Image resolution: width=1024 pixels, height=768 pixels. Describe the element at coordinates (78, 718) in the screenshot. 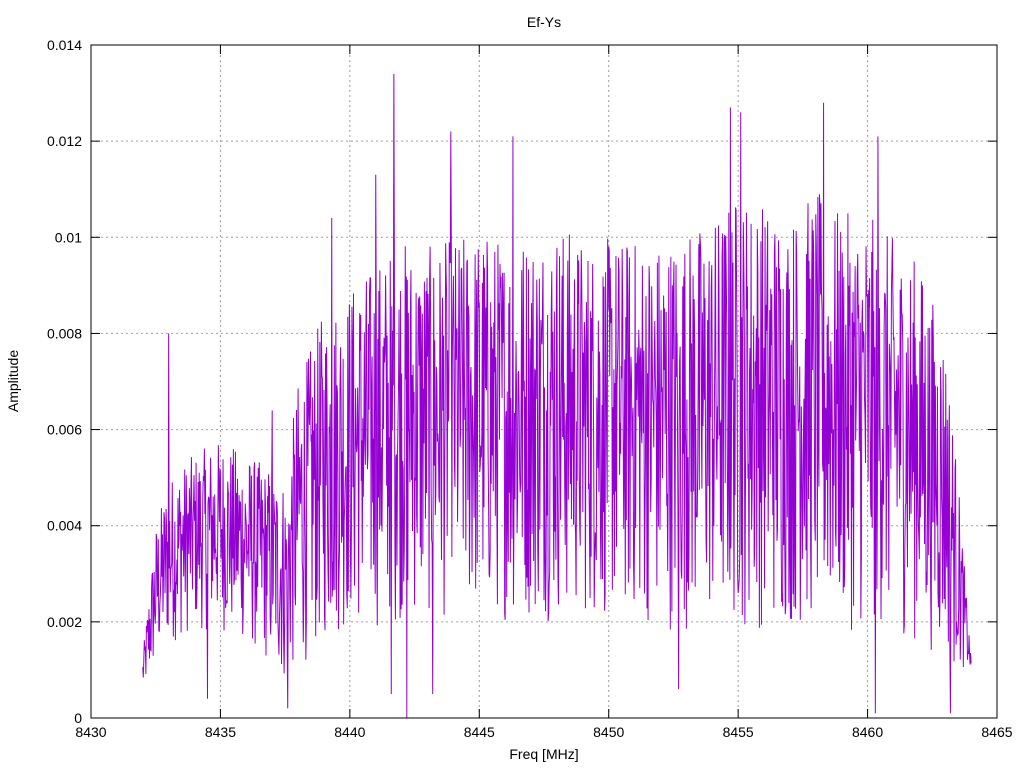

I see `y-tick-label: 0` at that location.